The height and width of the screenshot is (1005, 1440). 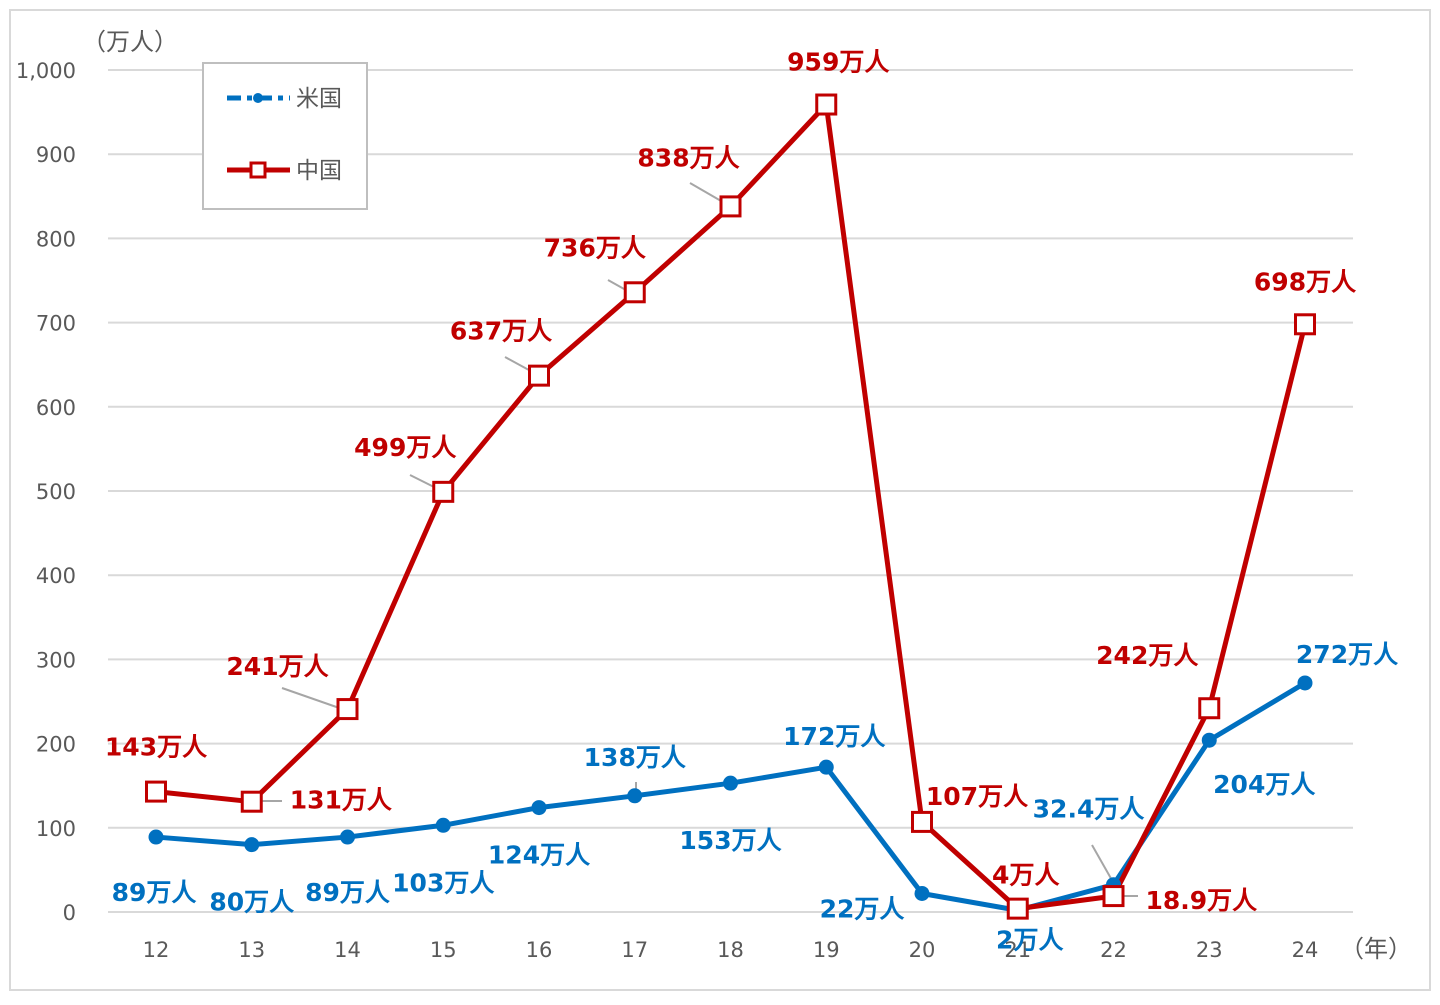 What do you see at coordinates (56, 324) in the screenshot?
I see `y-tick-label: 700` at bounding box center [56, 324].